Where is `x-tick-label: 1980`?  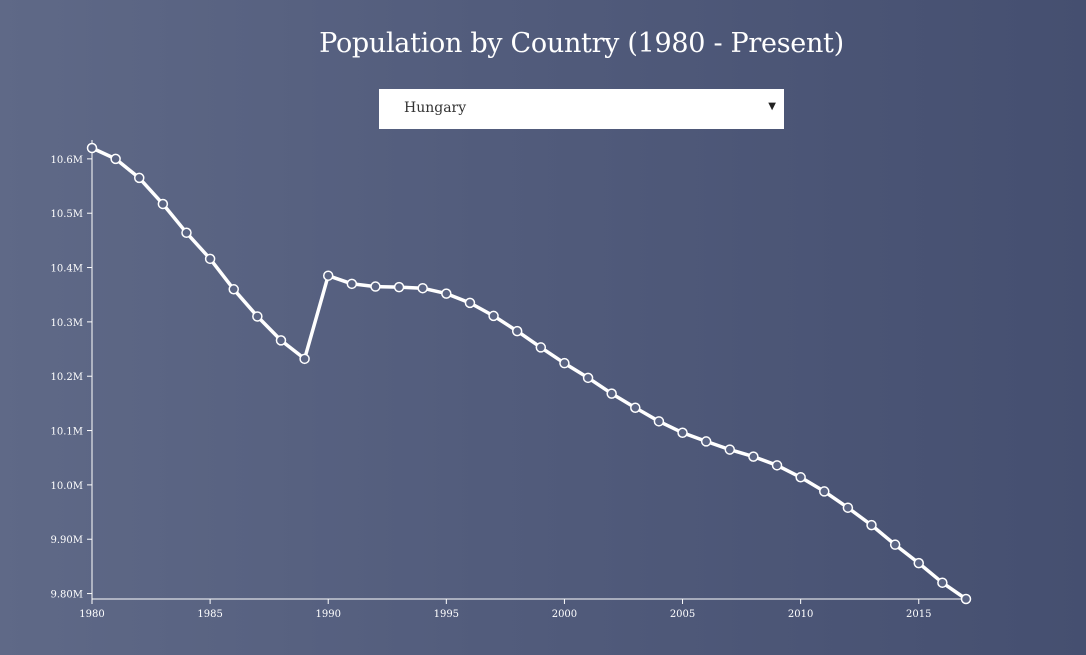 x-tick-label: 1980 is located at coordinates (91, 614).